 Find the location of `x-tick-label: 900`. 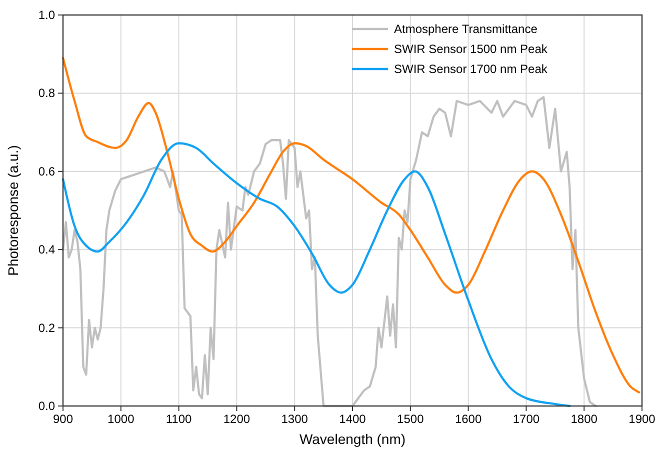

x-tick-label: 900 is located at coordinates (63, 419).